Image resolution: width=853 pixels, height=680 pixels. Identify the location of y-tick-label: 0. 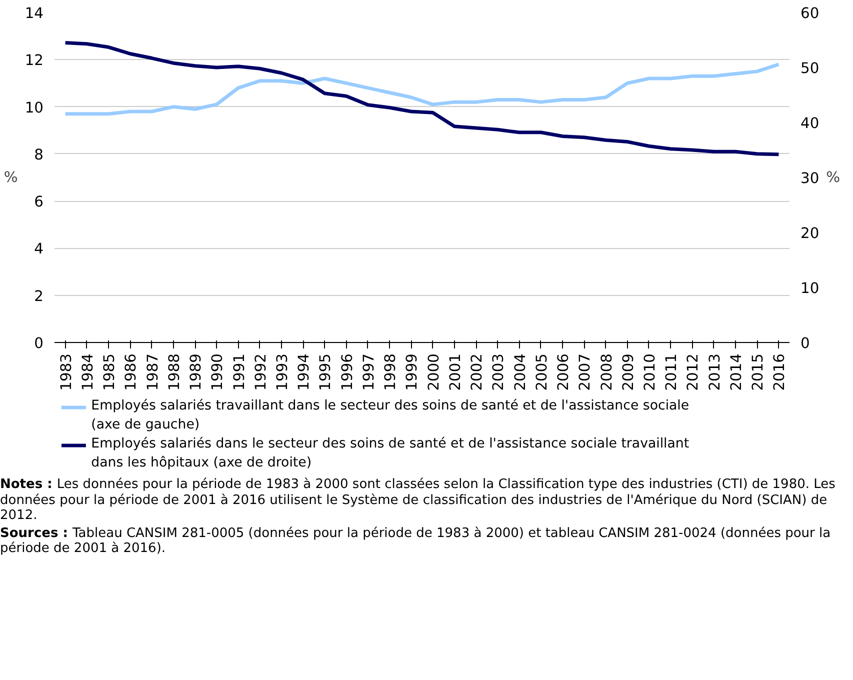
(39, 343).